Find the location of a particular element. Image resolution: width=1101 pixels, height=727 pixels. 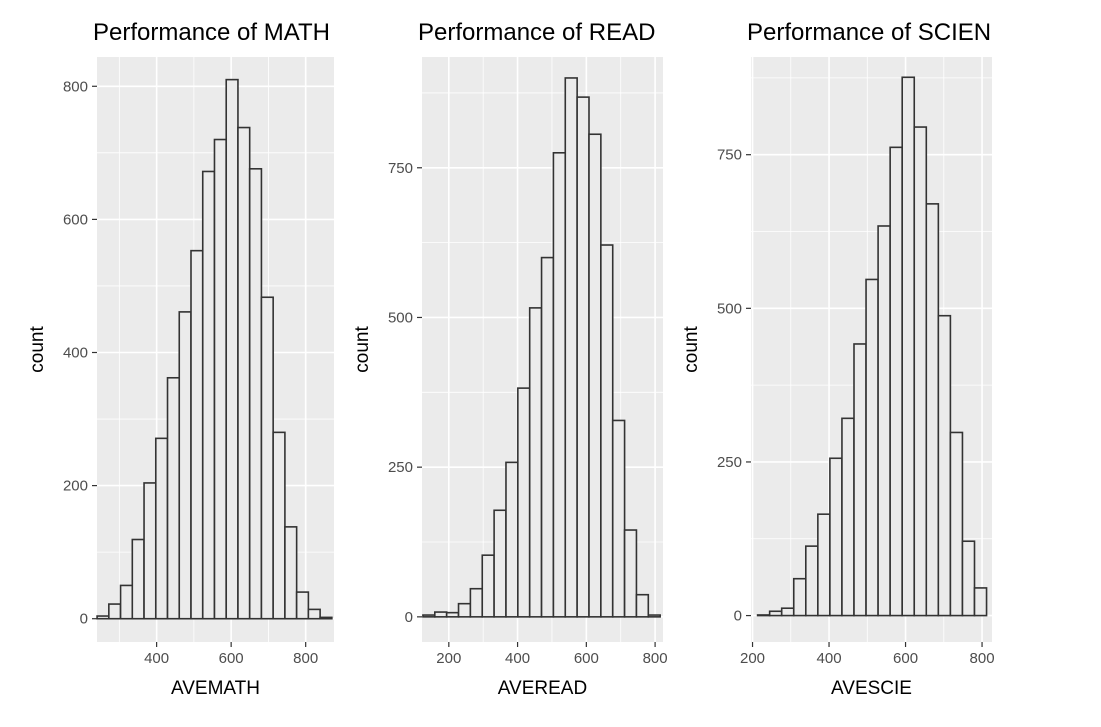

chart-title: Performance of SCIENCE is located at coordinates (885, 32).